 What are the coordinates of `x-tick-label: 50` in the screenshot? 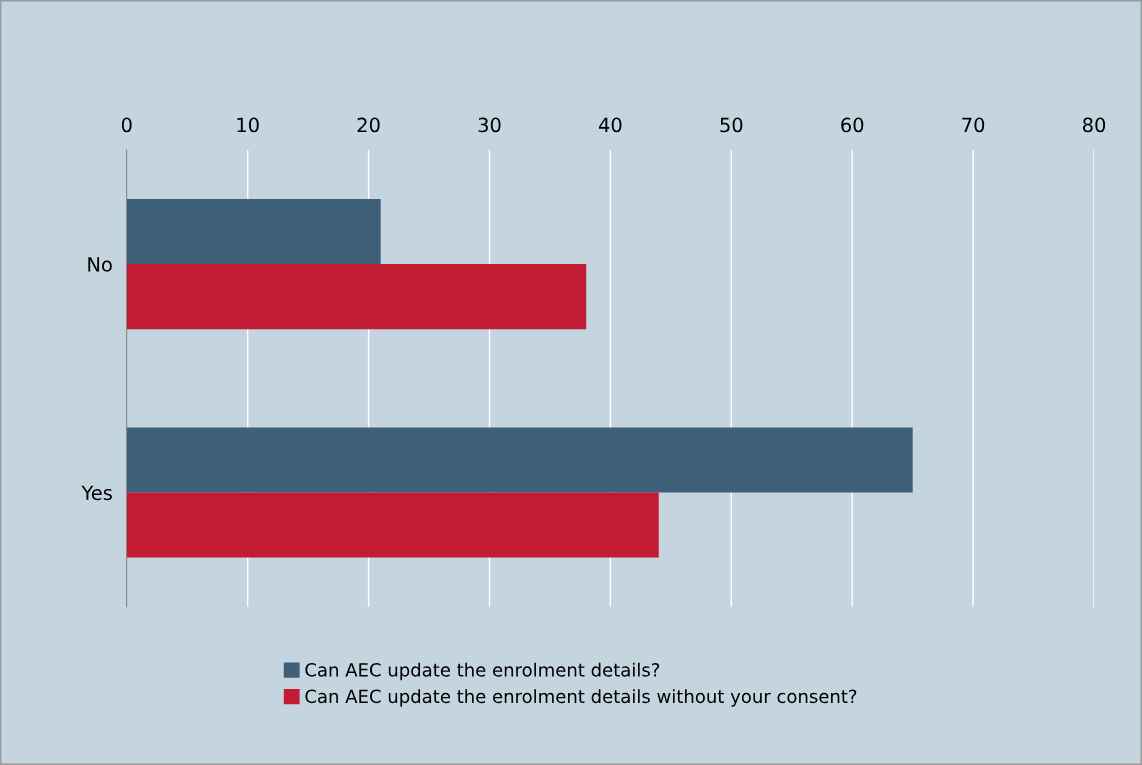 It's located at (731, 125).